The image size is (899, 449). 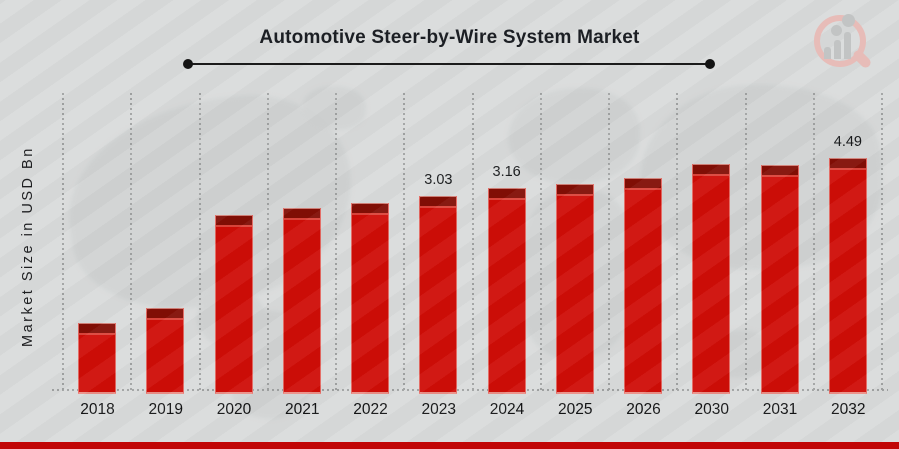 What do you see at coordinates (438, 409) in the screenshot?
I see `x-axis-label-2023: 2023` at bounding box center [438, 409].